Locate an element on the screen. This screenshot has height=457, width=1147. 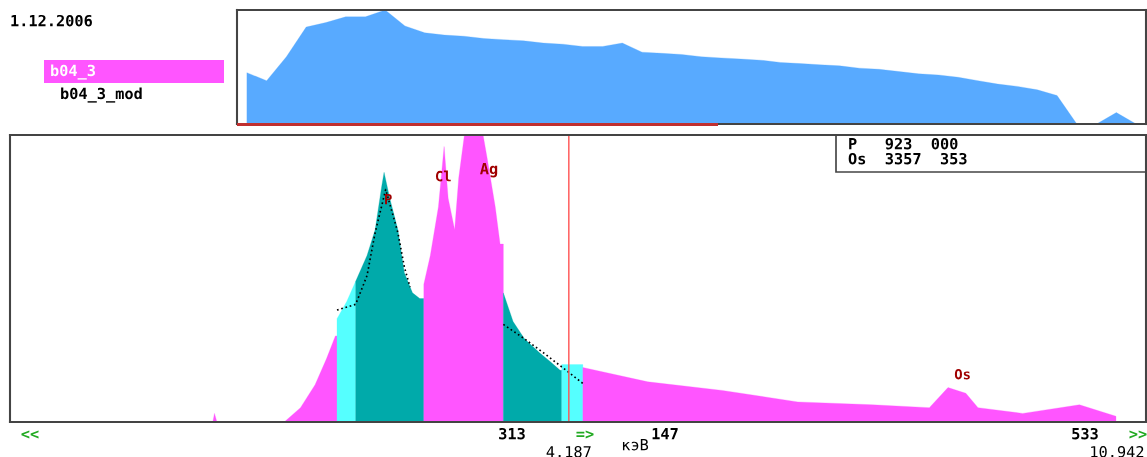
text: 1.12.2006 is located at coordinates (51, 20).